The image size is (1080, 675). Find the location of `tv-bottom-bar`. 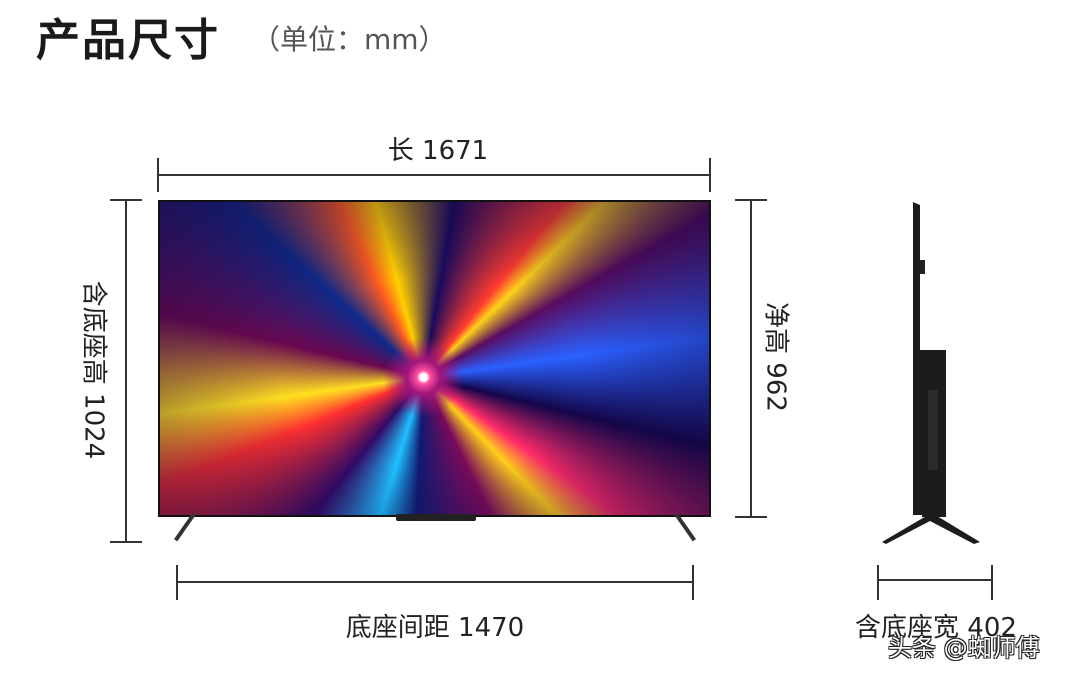

tv-bottom-bar is located at coordinates (436, 517).